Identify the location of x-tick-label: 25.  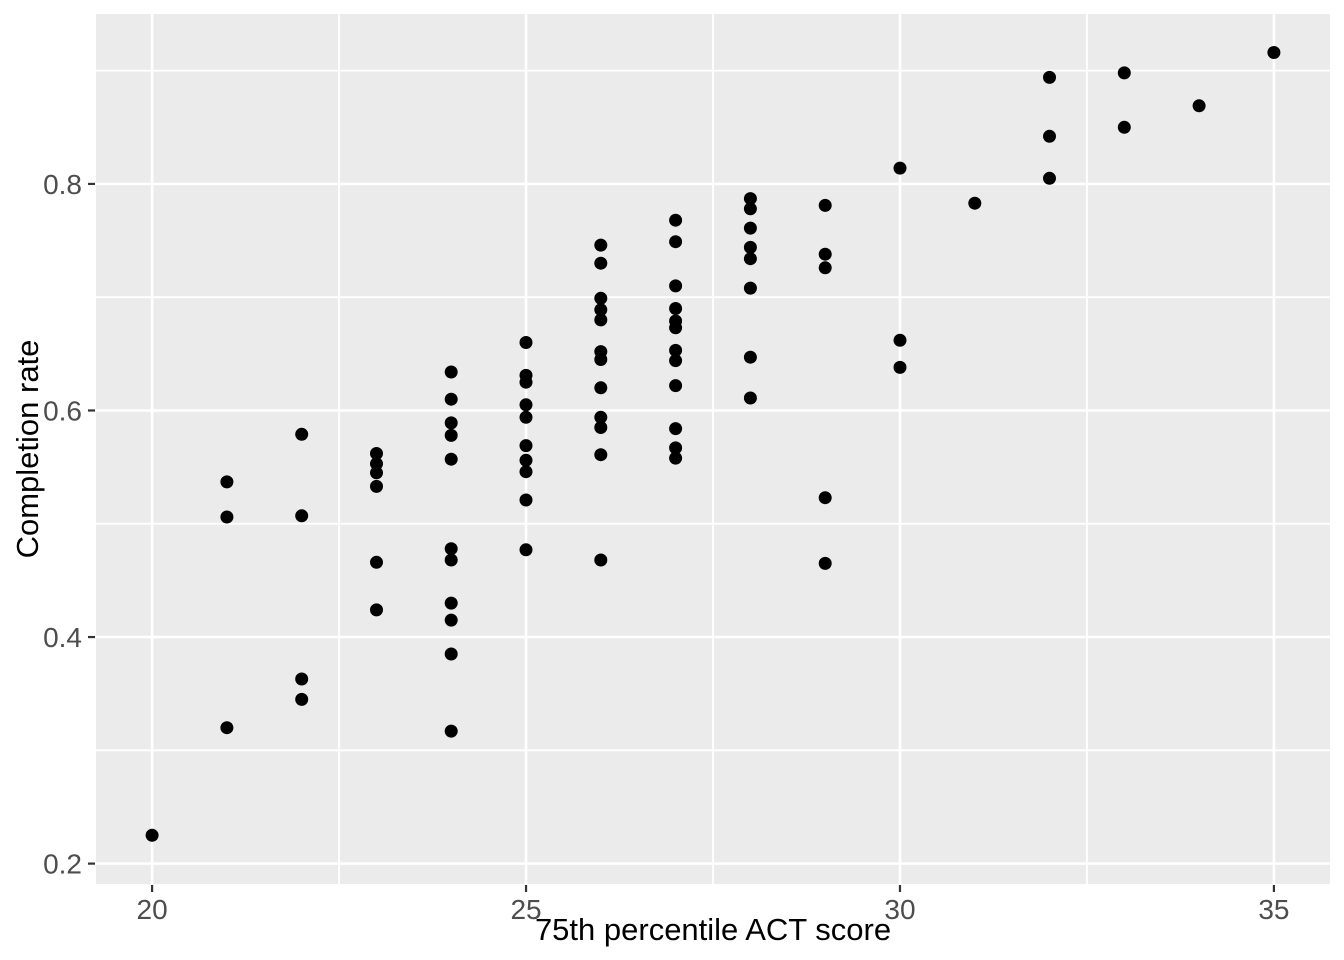
(525, 909).